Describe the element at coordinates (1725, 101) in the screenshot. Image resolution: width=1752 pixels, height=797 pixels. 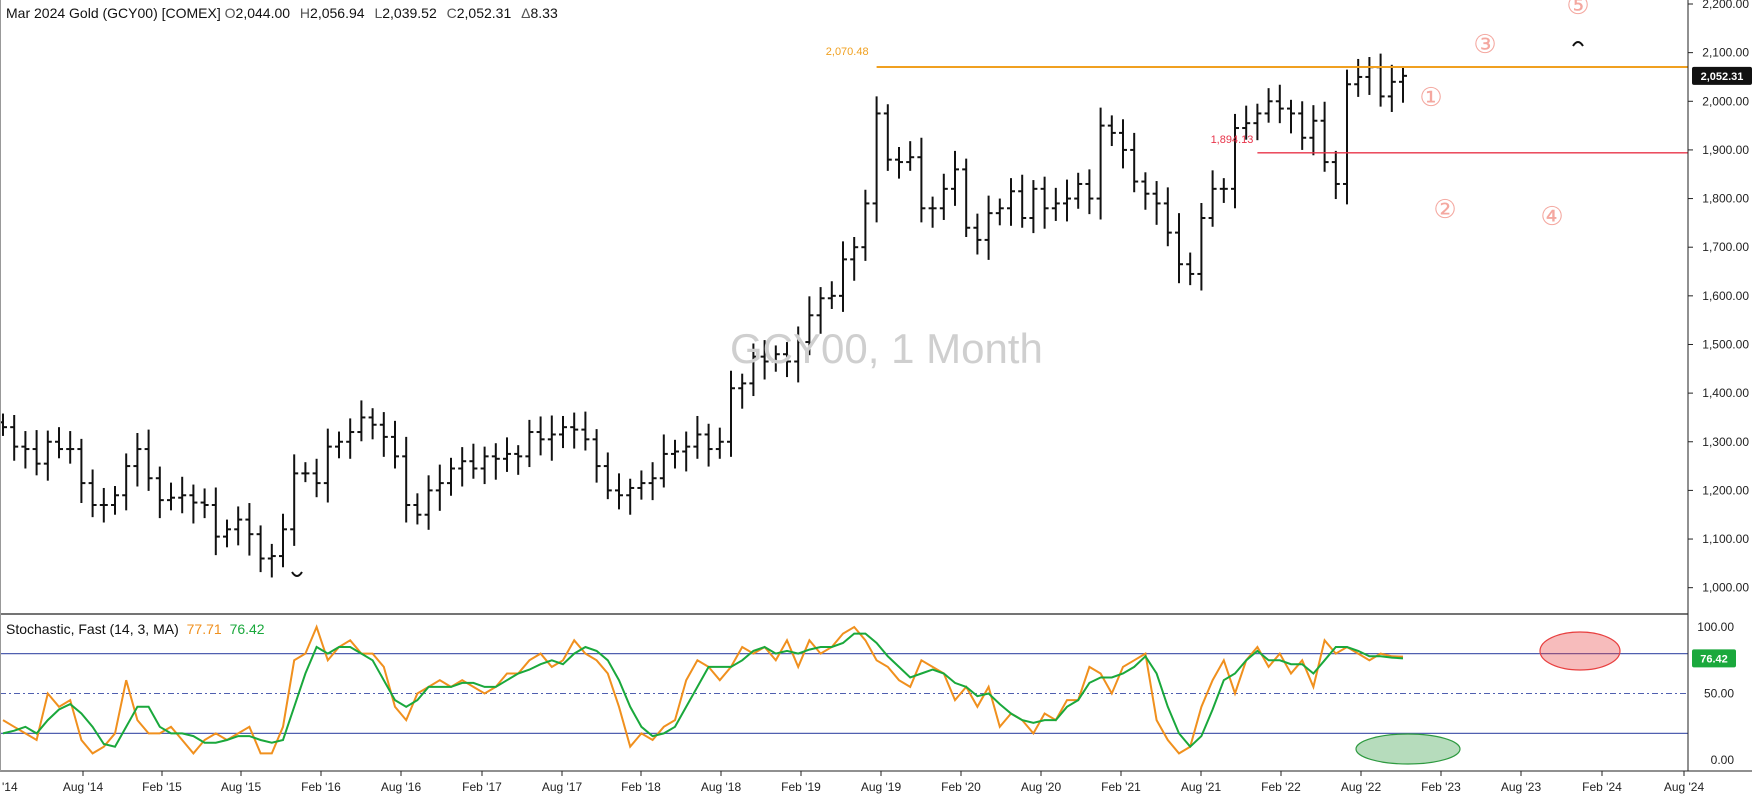
I see `price-tick-label: 2,000.00` at that location.